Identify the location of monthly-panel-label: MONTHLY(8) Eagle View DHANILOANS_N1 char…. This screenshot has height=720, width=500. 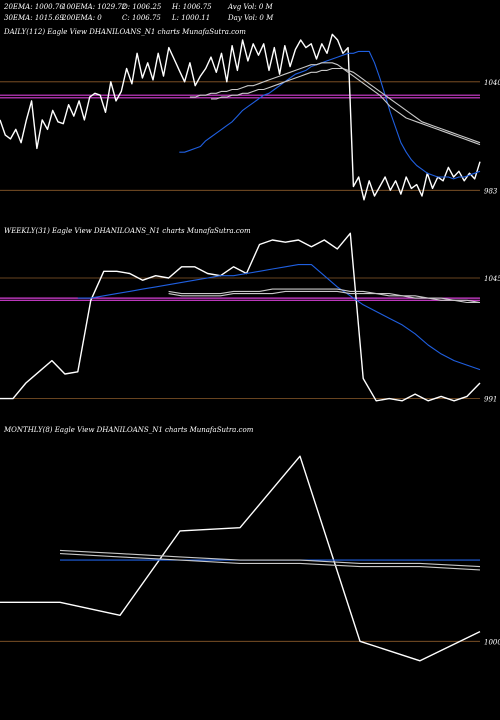
(129, 430).